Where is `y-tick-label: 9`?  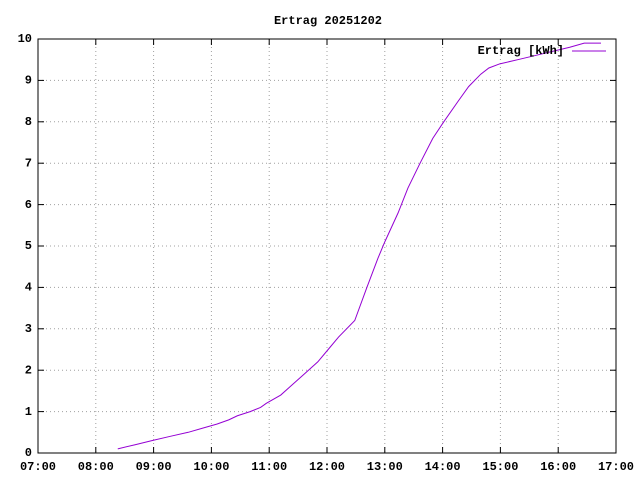 y-tick-label: 9 is located at coordinates (28, 81).